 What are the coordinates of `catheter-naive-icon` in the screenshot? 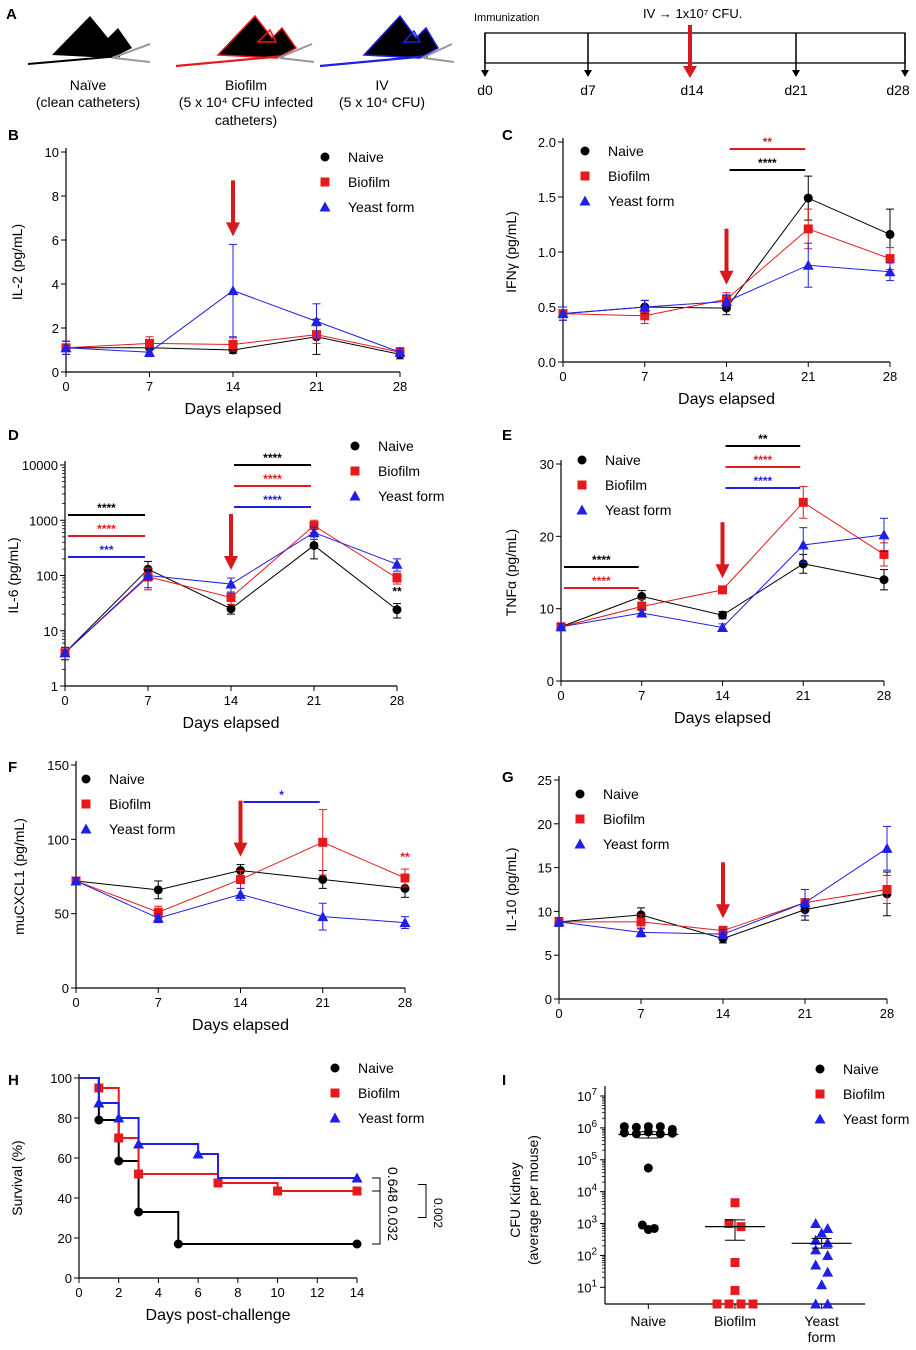 It's located at (89, 40).